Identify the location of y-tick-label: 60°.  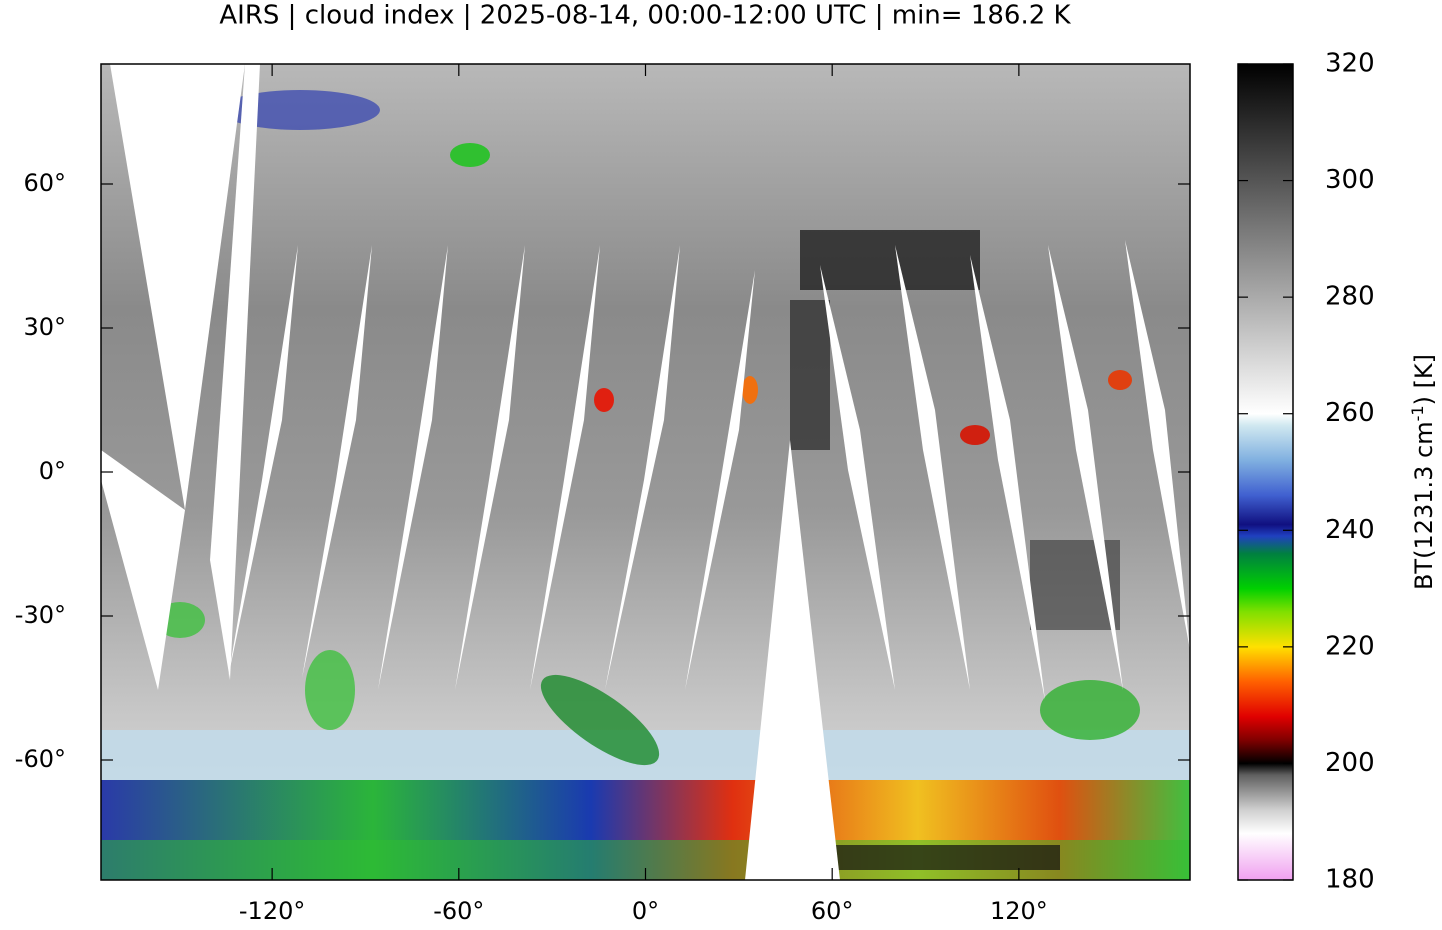
(44, 183).